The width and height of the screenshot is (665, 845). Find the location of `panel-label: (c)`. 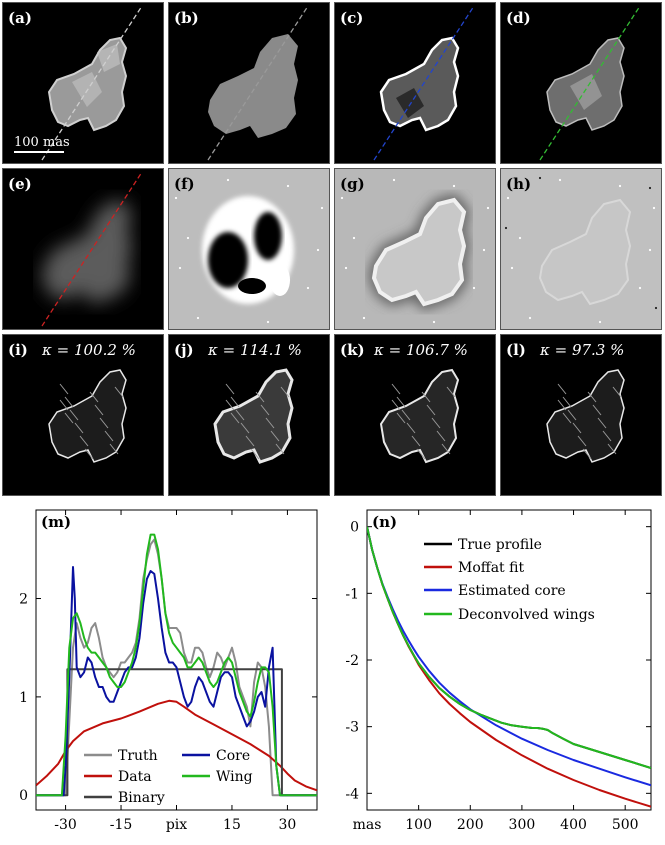

panel-label: (c) is located at coordinates (351, 18).